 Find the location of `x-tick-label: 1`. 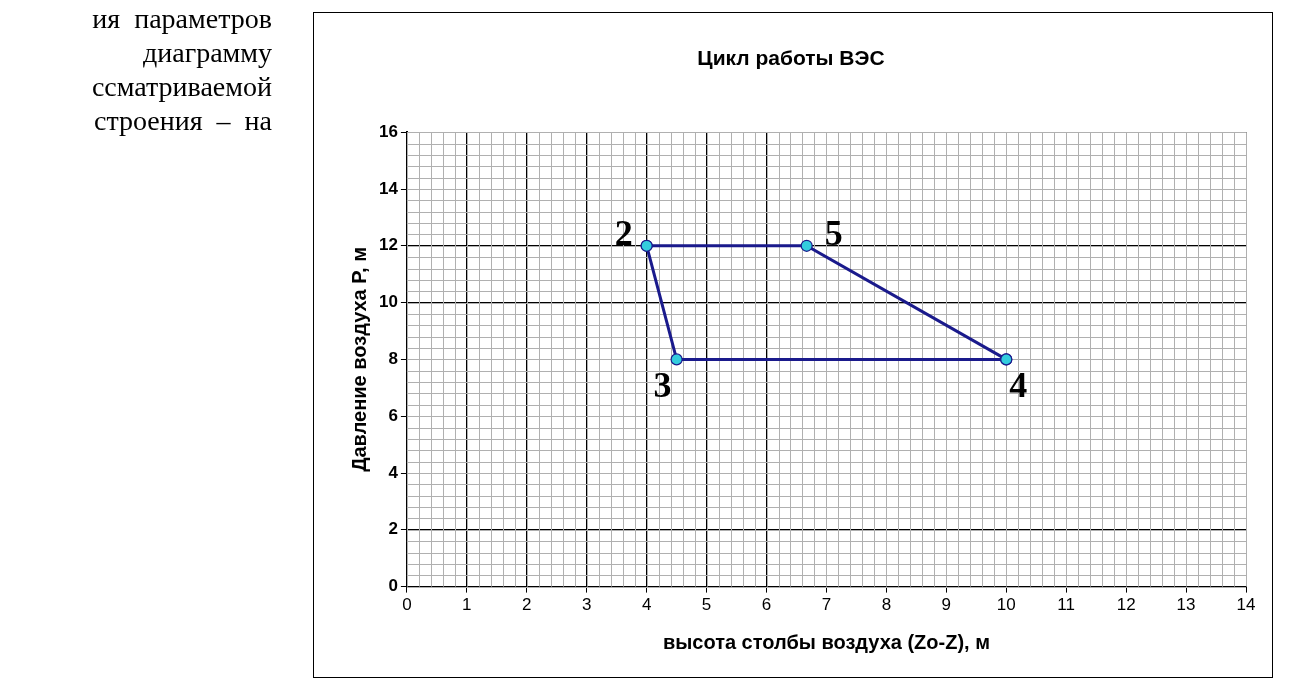

x-tick-label: 1 is located at coordinates (467, 605).